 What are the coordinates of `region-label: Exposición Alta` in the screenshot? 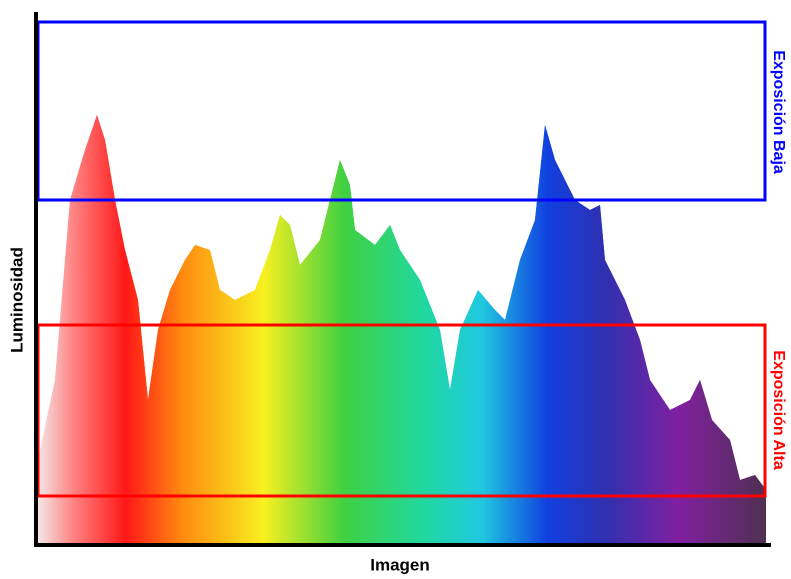 It's located at (778, 410).